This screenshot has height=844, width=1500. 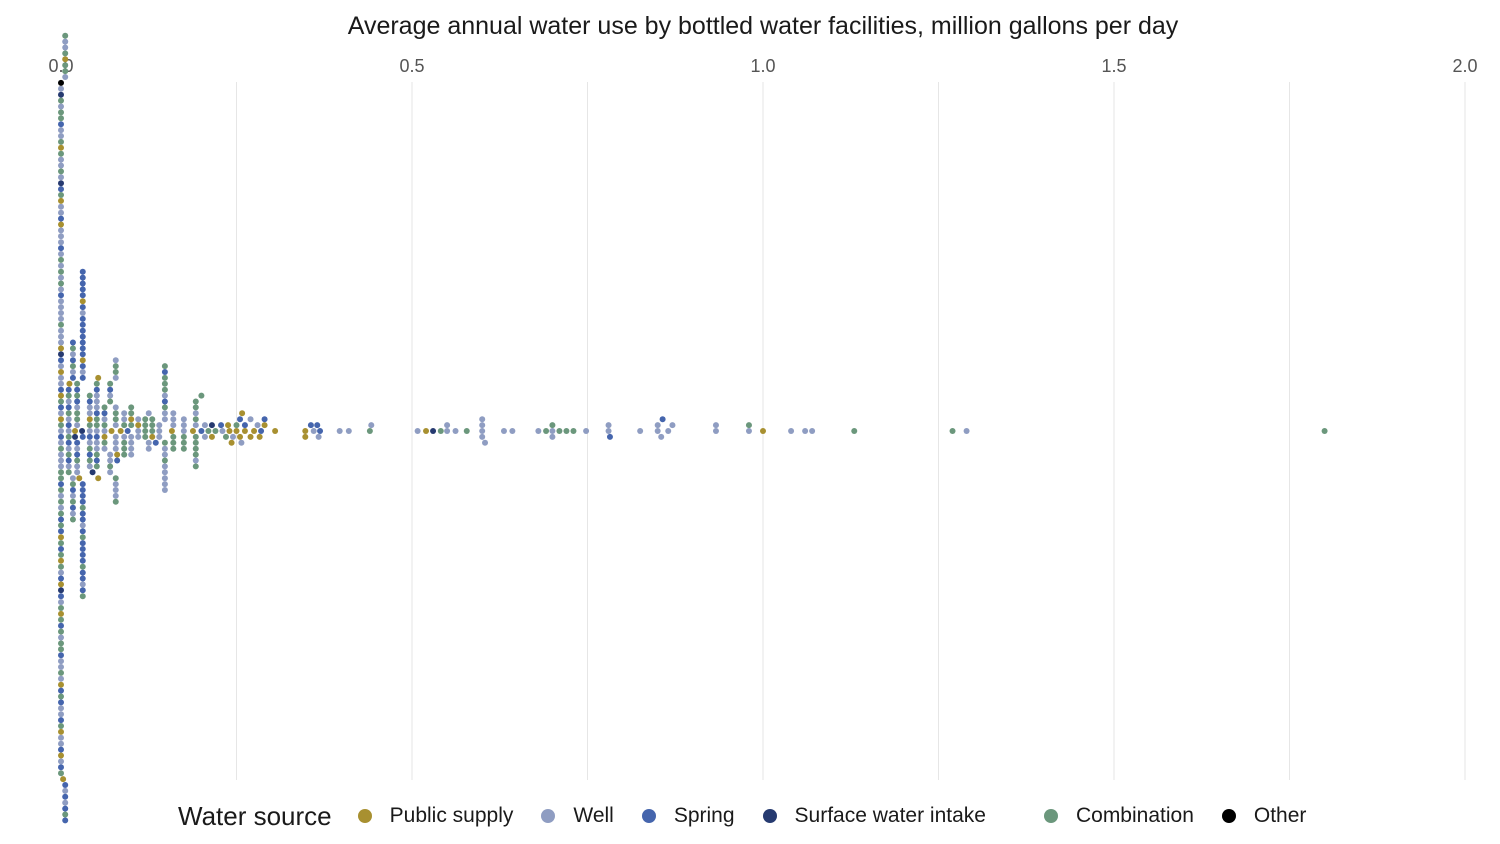 What do you see at coordinates (704, 815) in the screenshot?
I see `legend-label: Spring` at bounding box center [704, 815].